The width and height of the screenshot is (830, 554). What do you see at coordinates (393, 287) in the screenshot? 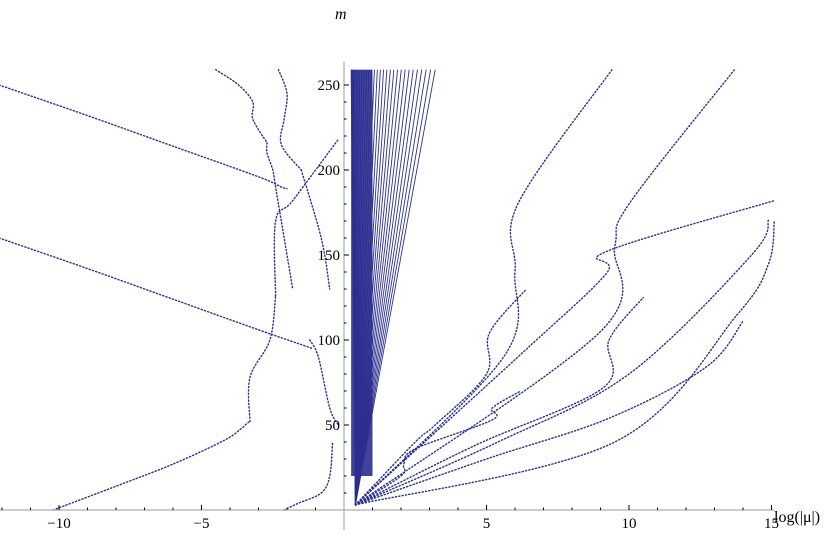
I see `fan-lines` at bounding box center [393, 287].